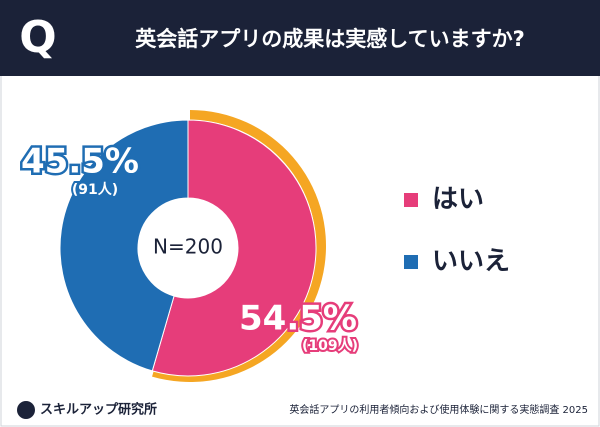 Image resolution: width=600 pixels, height=427 pixels. What do you see at coordinates (458, 200) in the screenshot?
I see `legend-label: はい` at bounding box center [458, 200].